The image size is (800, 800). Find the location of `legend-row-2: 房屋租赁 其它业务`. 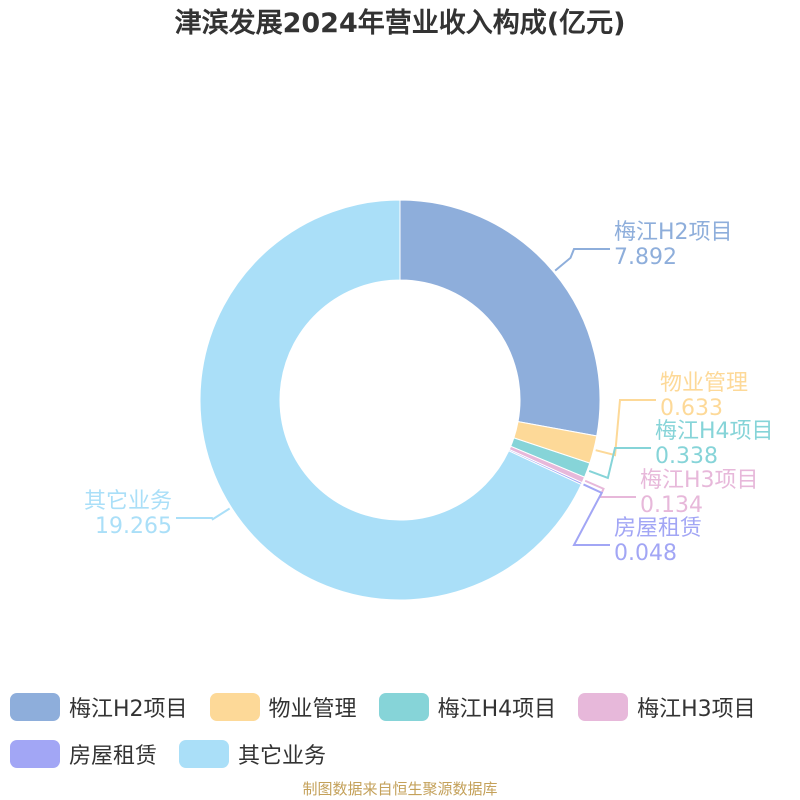

legend-row-2: 房屋租赁 其它业务 is located at coordinates (405, 754).